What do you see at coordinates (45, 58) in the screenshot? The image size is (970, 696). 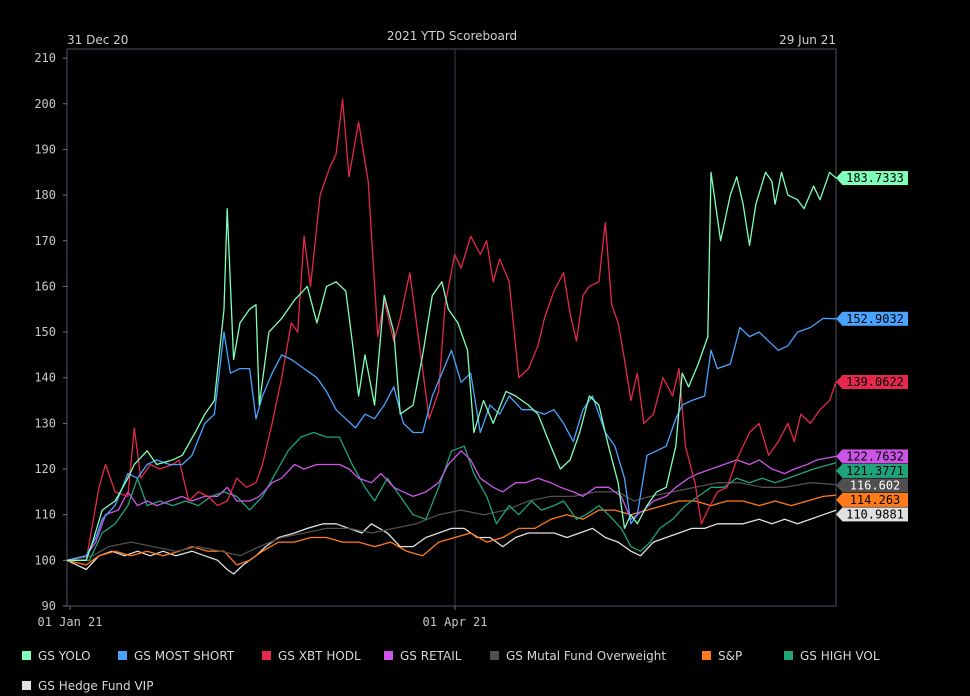 I see `y-tick-label: 210` at bounding box center [45, 58].